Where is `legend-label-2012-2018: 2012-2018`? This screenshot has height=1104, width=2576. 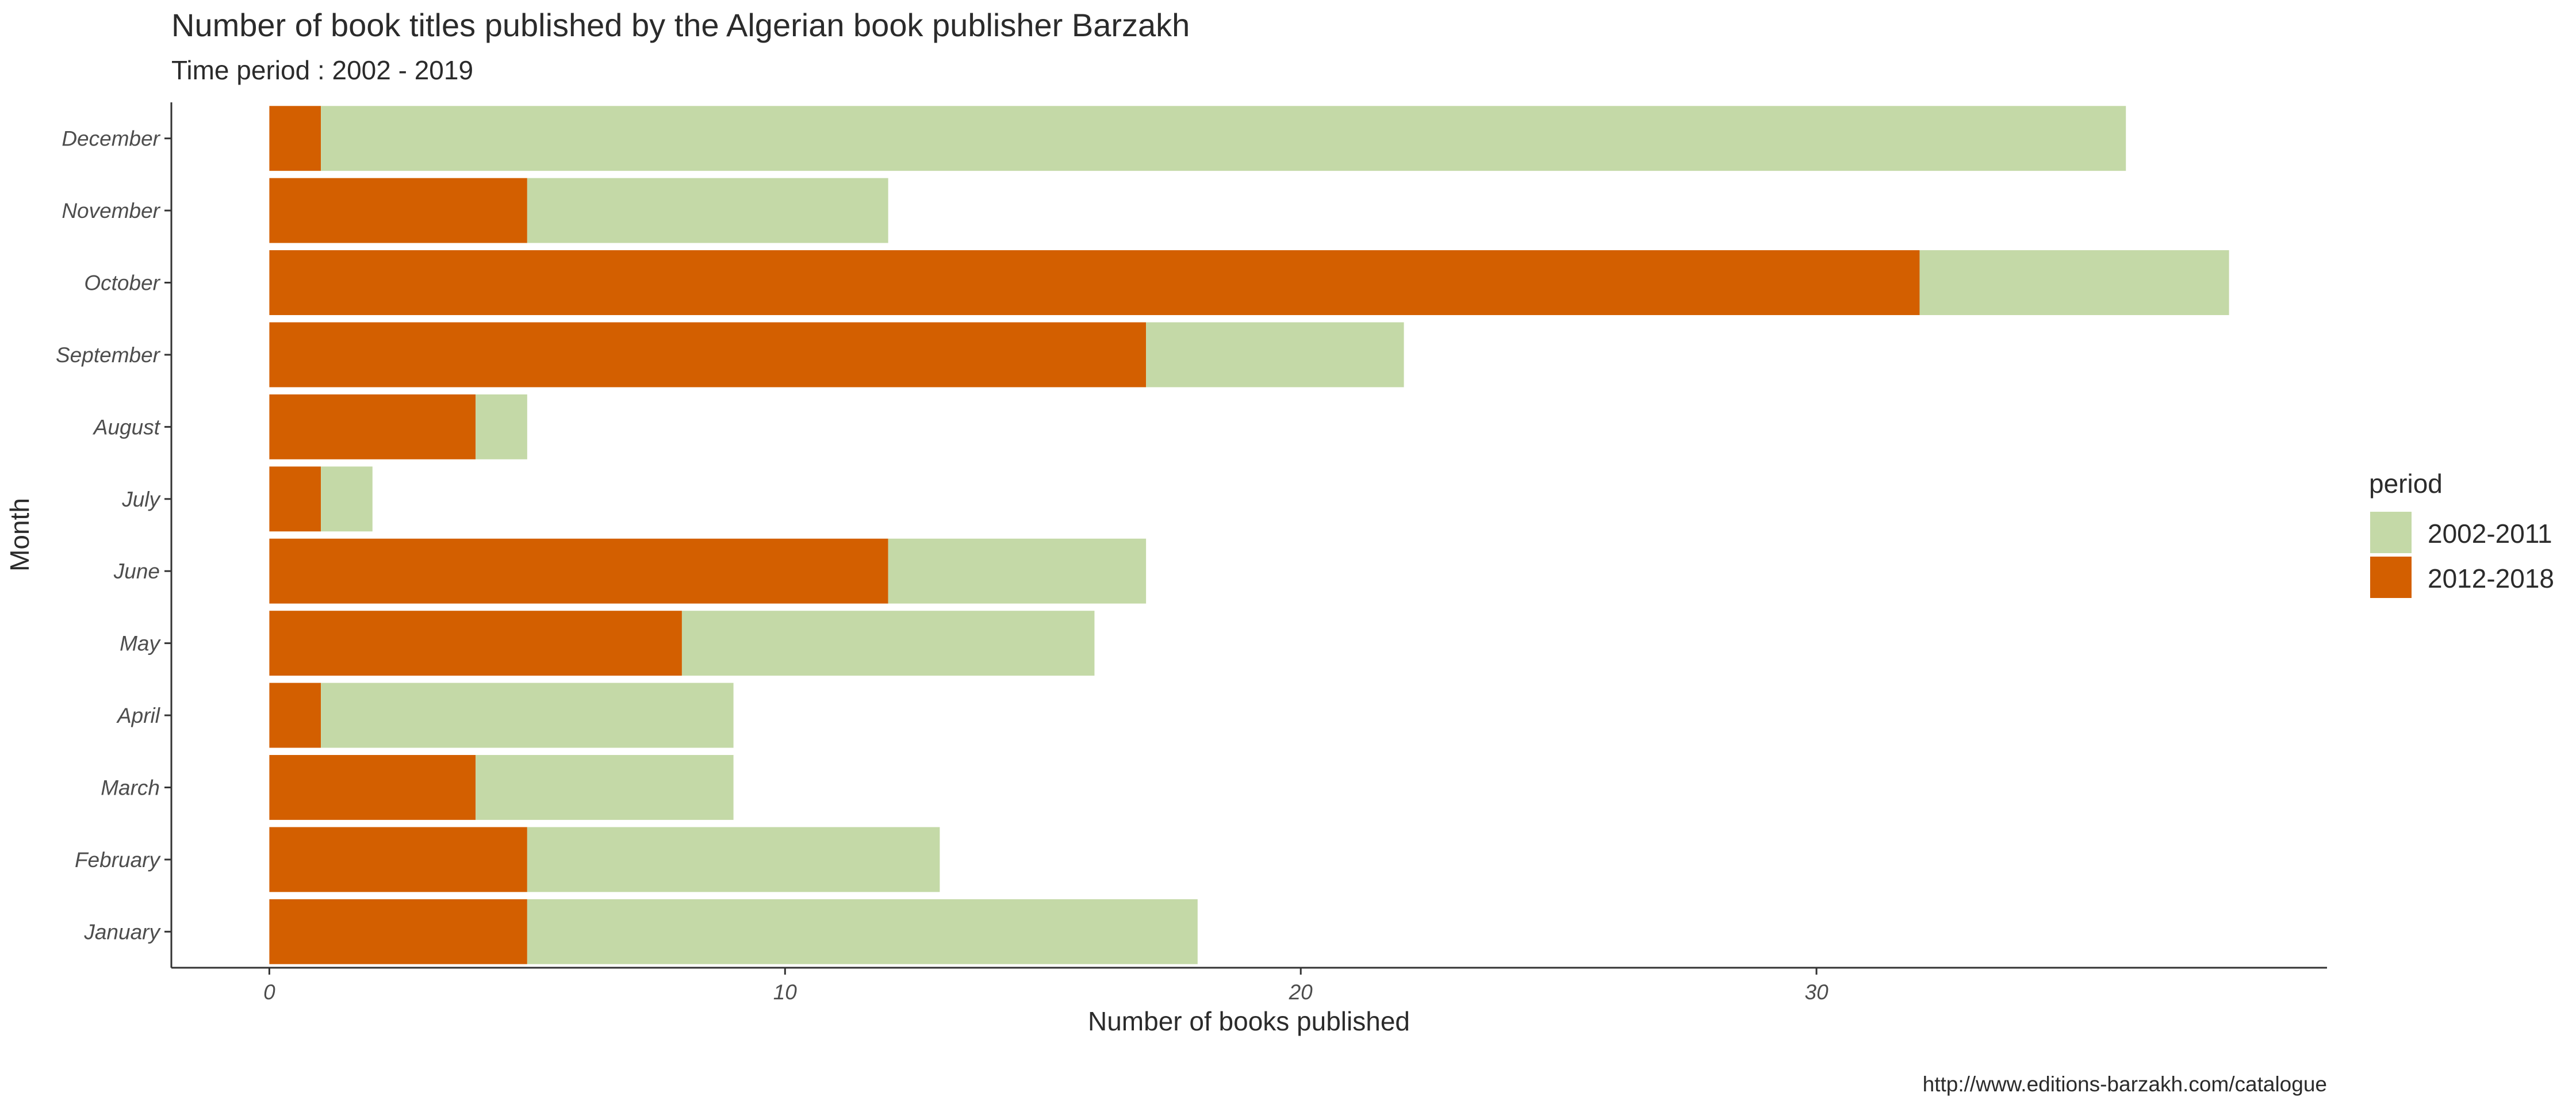 legend-label-2012-2018: 2012-2018 is located at coordinates (2491, 578).